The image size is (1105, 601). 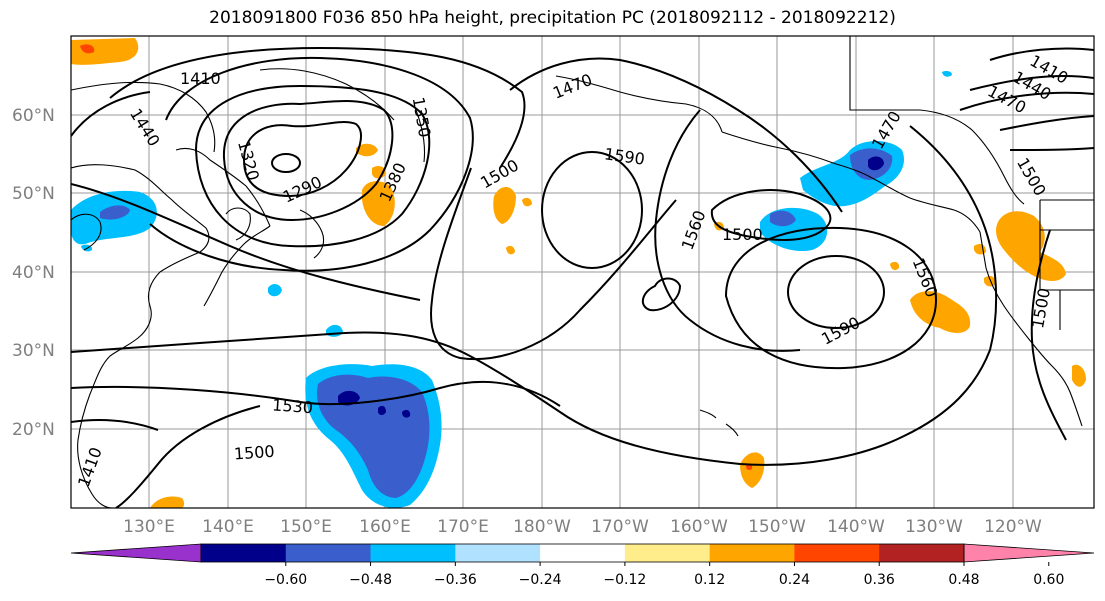 What do you see at coordinates (1048, 580) in the screenshot?
I see `colorbar-tick-label: 0.60` at bounding box center [1048, 580].